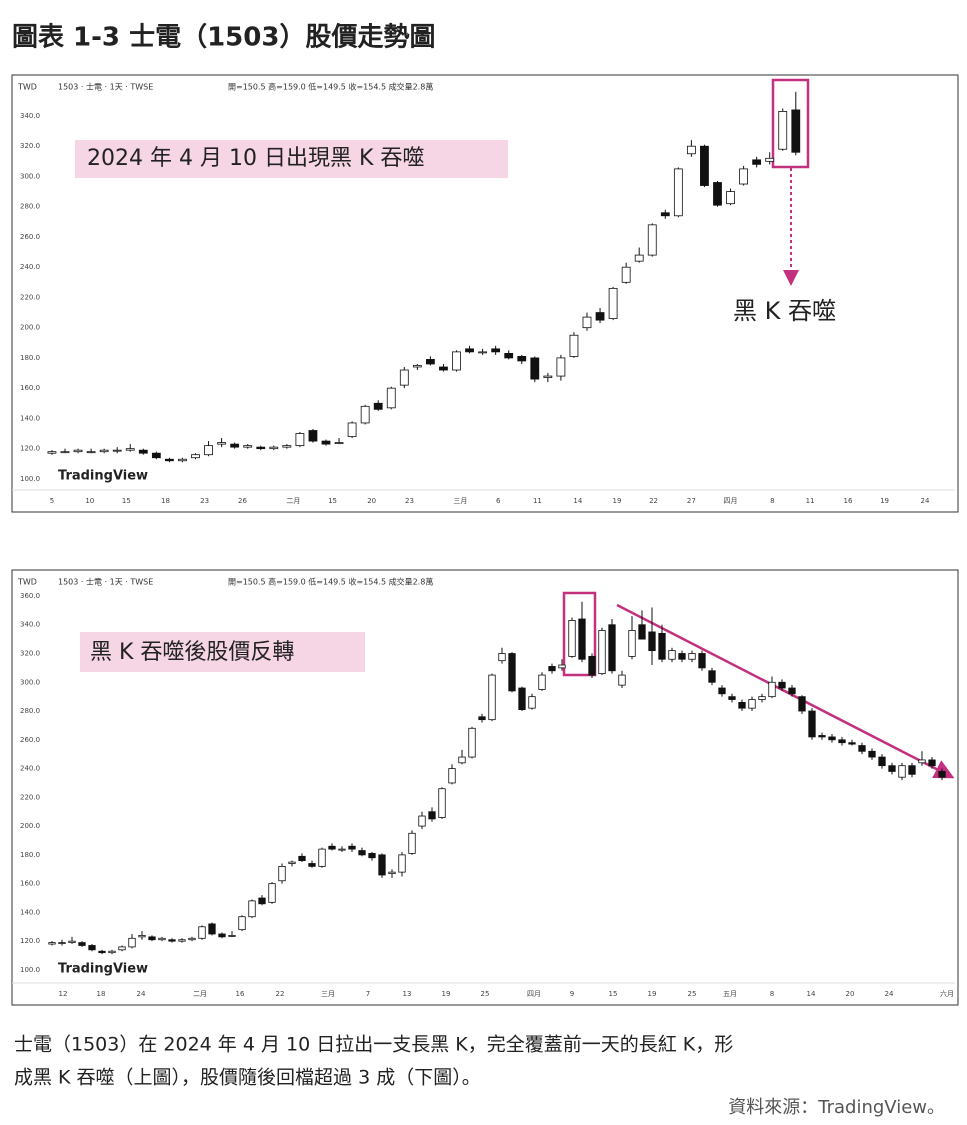 The height and width of the screenshot is (1125, 967). Describe the element at coordinates (30, 237) in the screenshot. I see `y-tick-label: 260.0` at that location.